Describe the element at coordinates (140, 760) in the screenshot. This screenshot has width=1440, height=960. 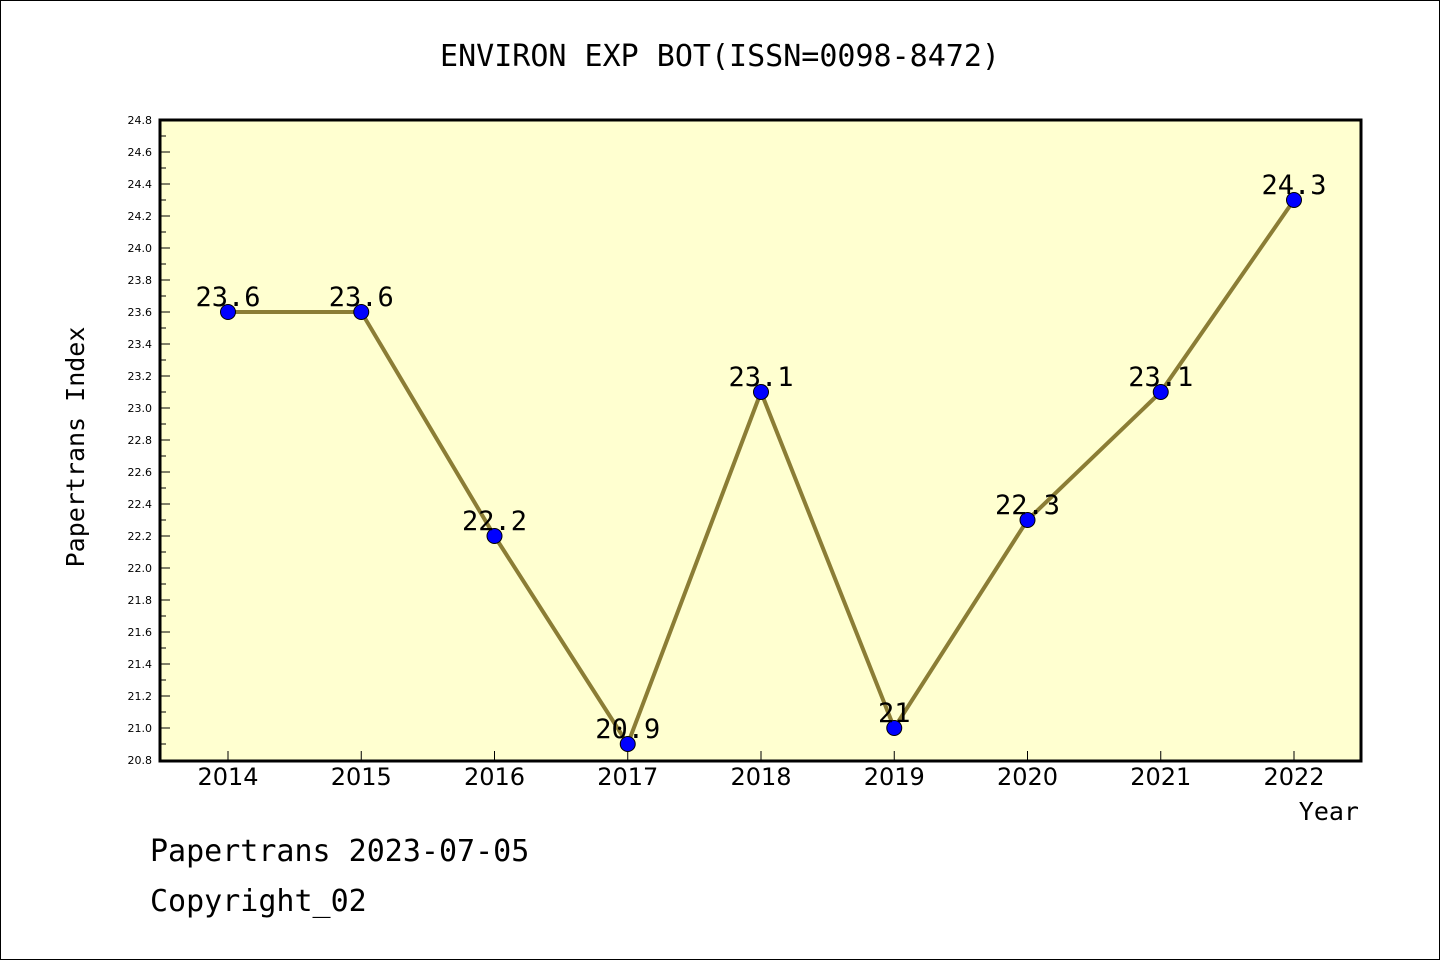
I see `y-tick-label: 20.8` at that location.